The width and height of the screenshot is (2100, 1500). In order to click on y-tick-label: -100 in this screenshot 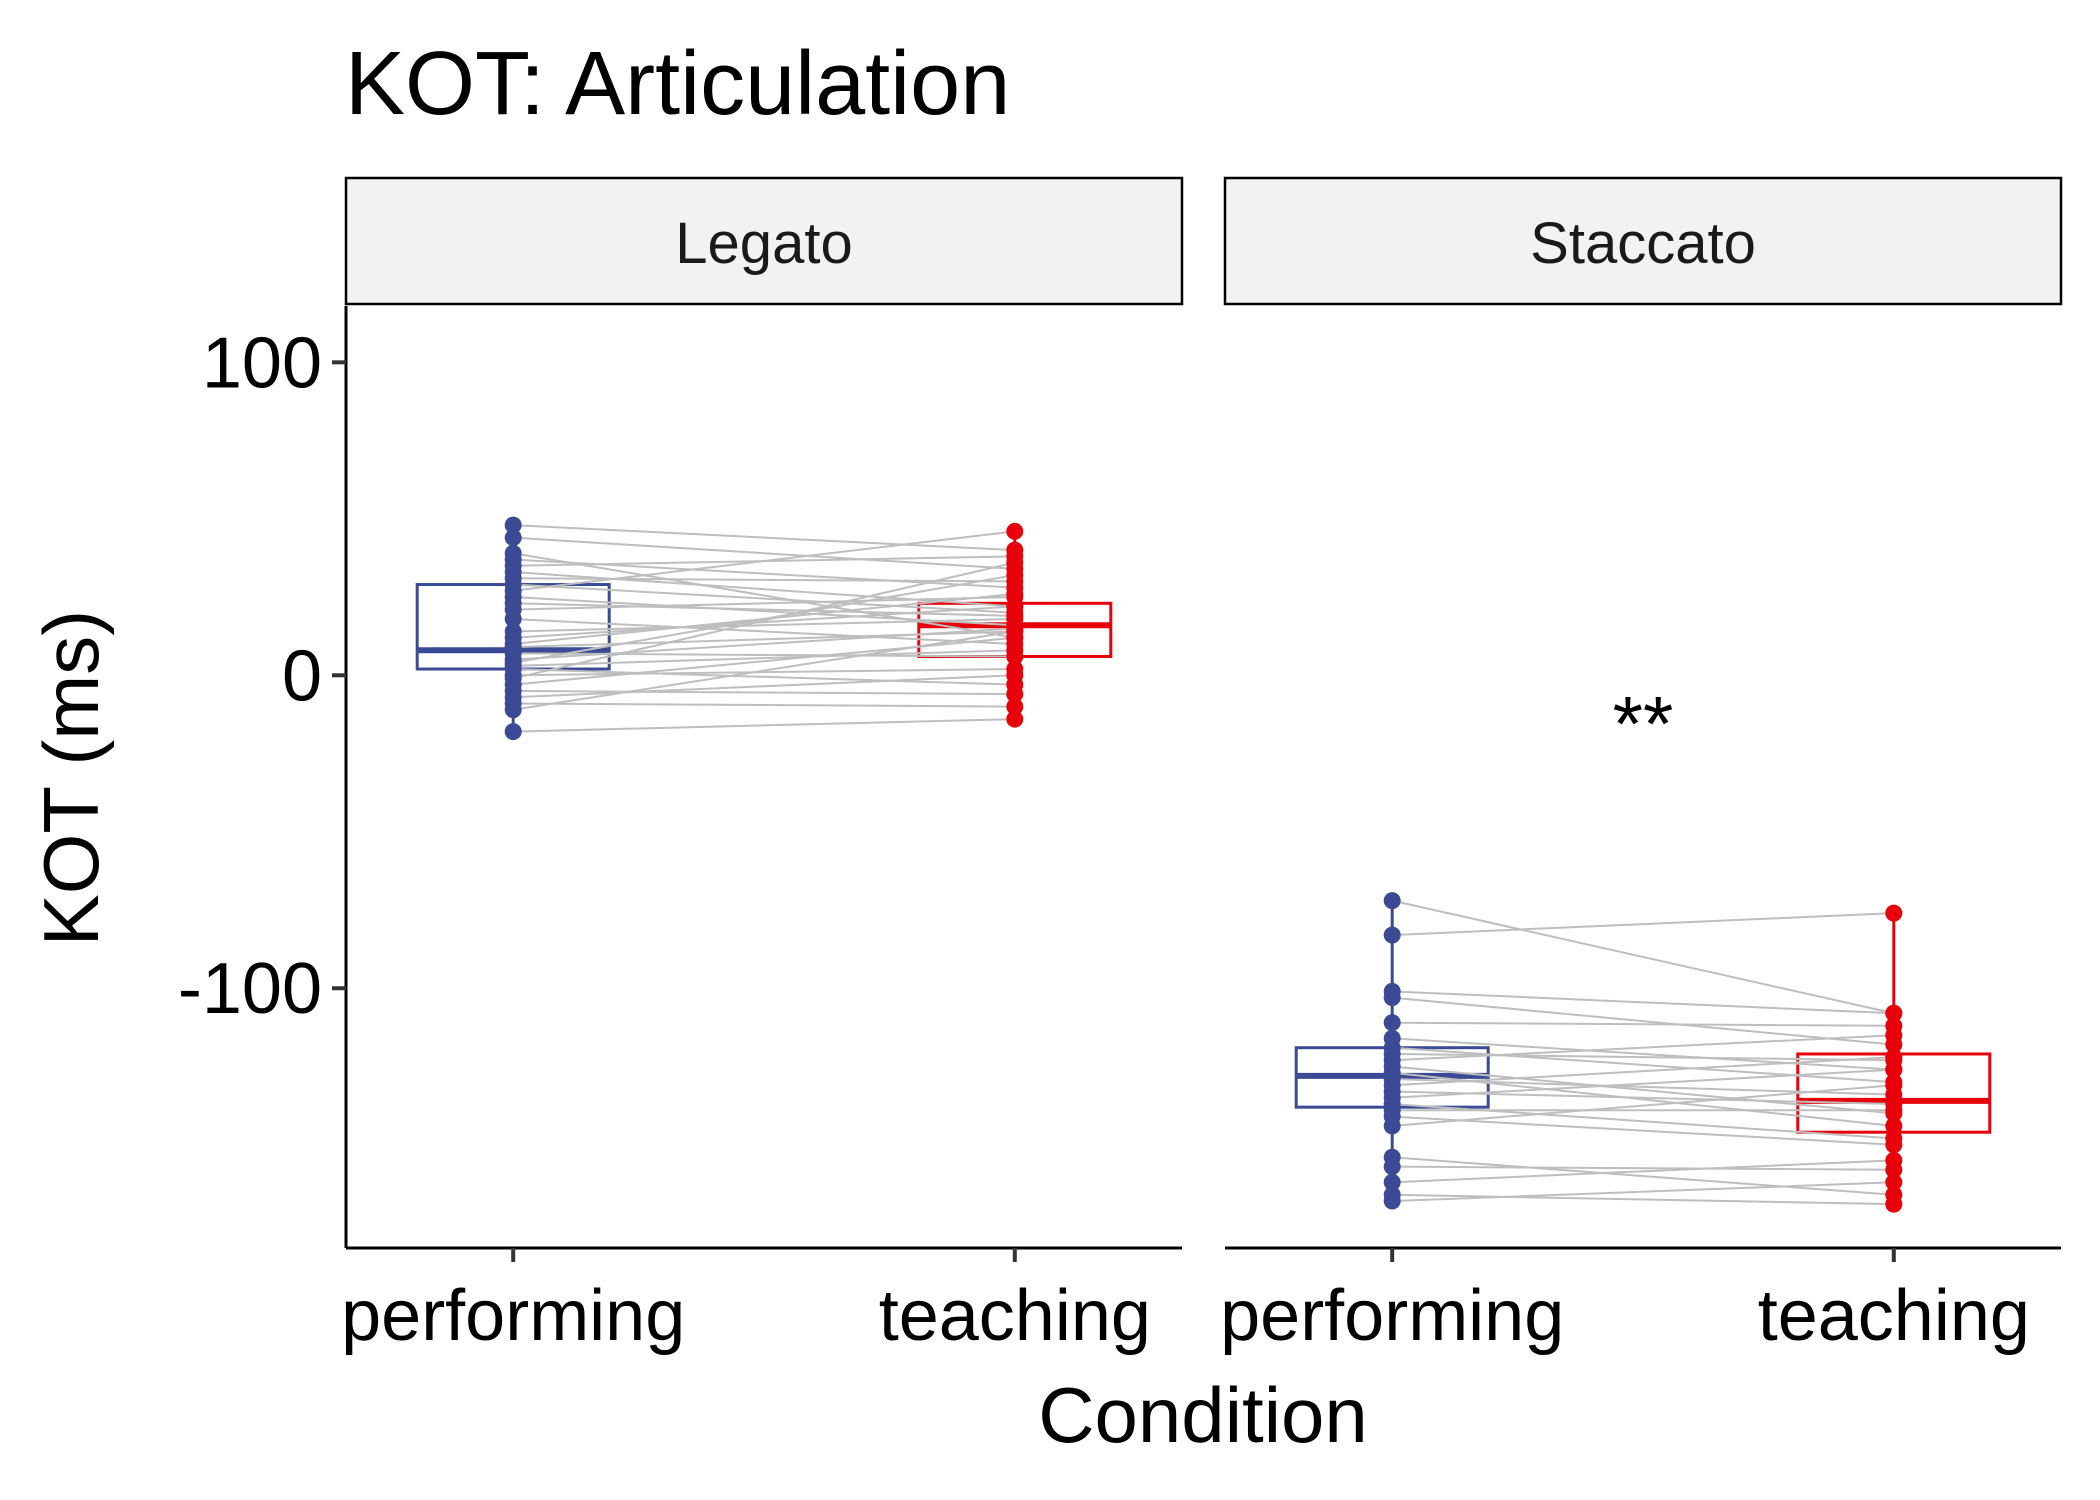, I will do `click(250, 989)`.